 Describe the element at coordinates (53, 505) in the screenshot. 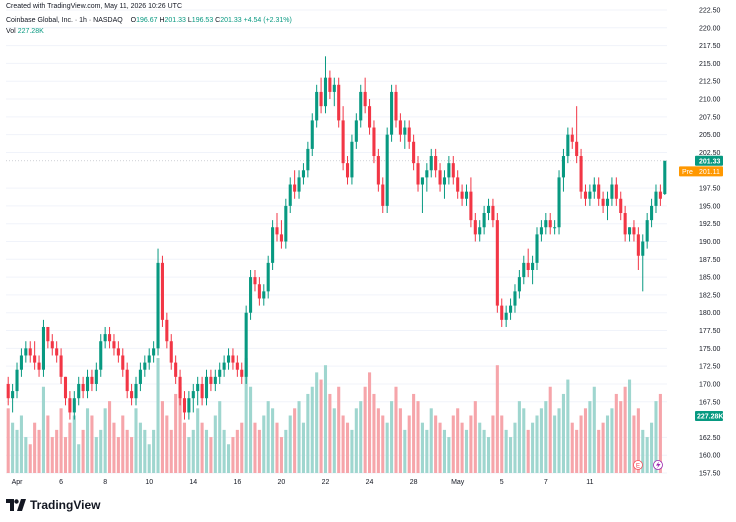

I see `tradingview-brand: TradingView` at that location.